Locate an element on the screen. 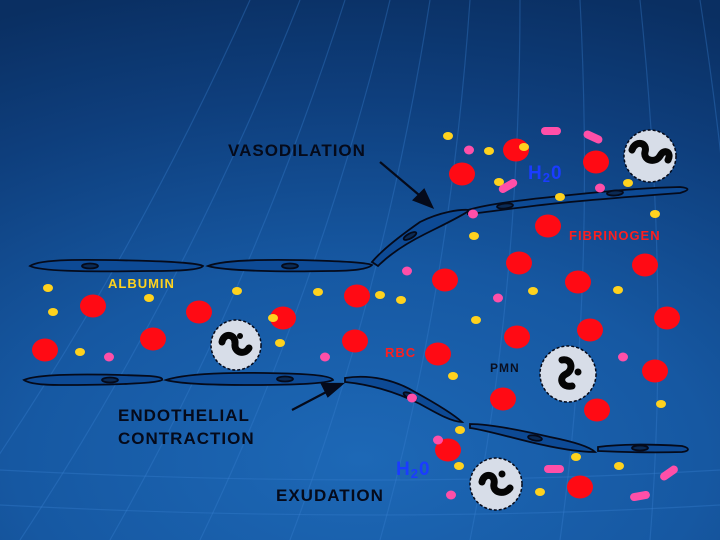 The height and width of the screenshot is (540, 720). vasodilation-arrow is located at coordinates (407, 185).